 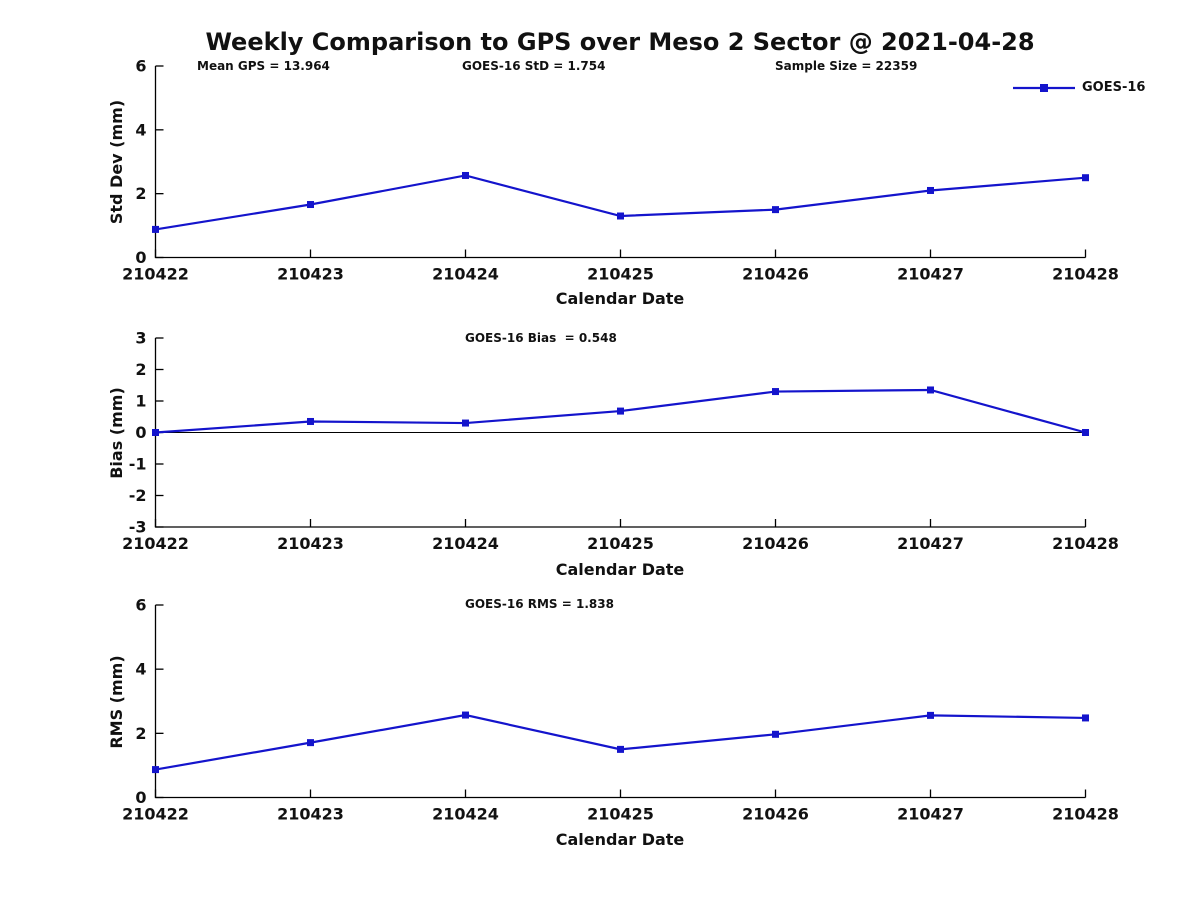 What do you see at coordinates (140, 338) in the screenshot?
I see `y-tick-label: 3` at bounding box center [140, 338].